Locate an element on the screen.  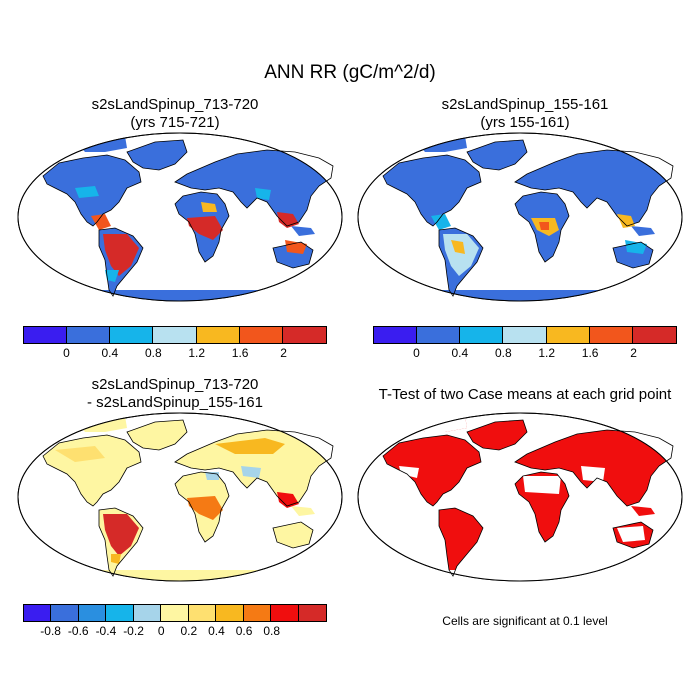
colorbar-tick-label: -0.6 is located at coordinates (78, 631).